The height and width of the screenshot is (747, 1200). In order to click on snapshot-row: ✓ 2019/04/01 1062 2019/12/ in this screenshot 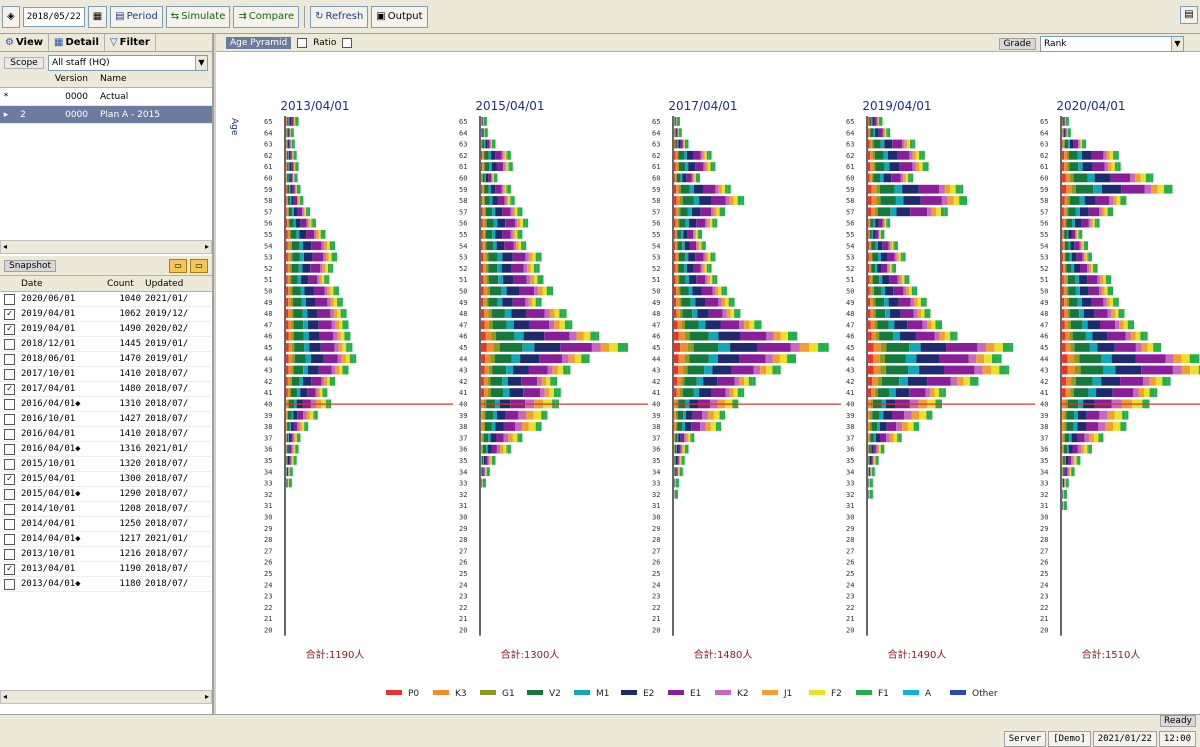, I will do `click(106, 314)`.